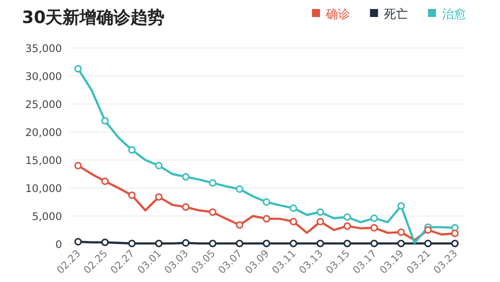 The width and height of the screenshot is (500, 282). What do you see at coordinates (43, 161) in the screenshot?
I see `y-tick-label: 15,000` at bounding box center [43, 161].